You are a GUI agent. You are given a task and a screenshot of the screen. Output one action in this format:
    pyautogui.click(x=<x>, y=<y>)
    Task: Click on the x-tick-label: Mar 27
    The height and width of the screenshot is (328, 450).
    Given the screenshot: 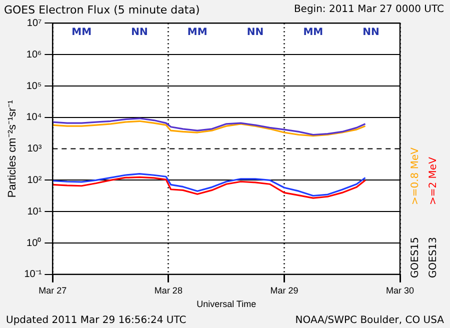 What is the action you would take?
    pyautogui.click(x=52, y=290)
    